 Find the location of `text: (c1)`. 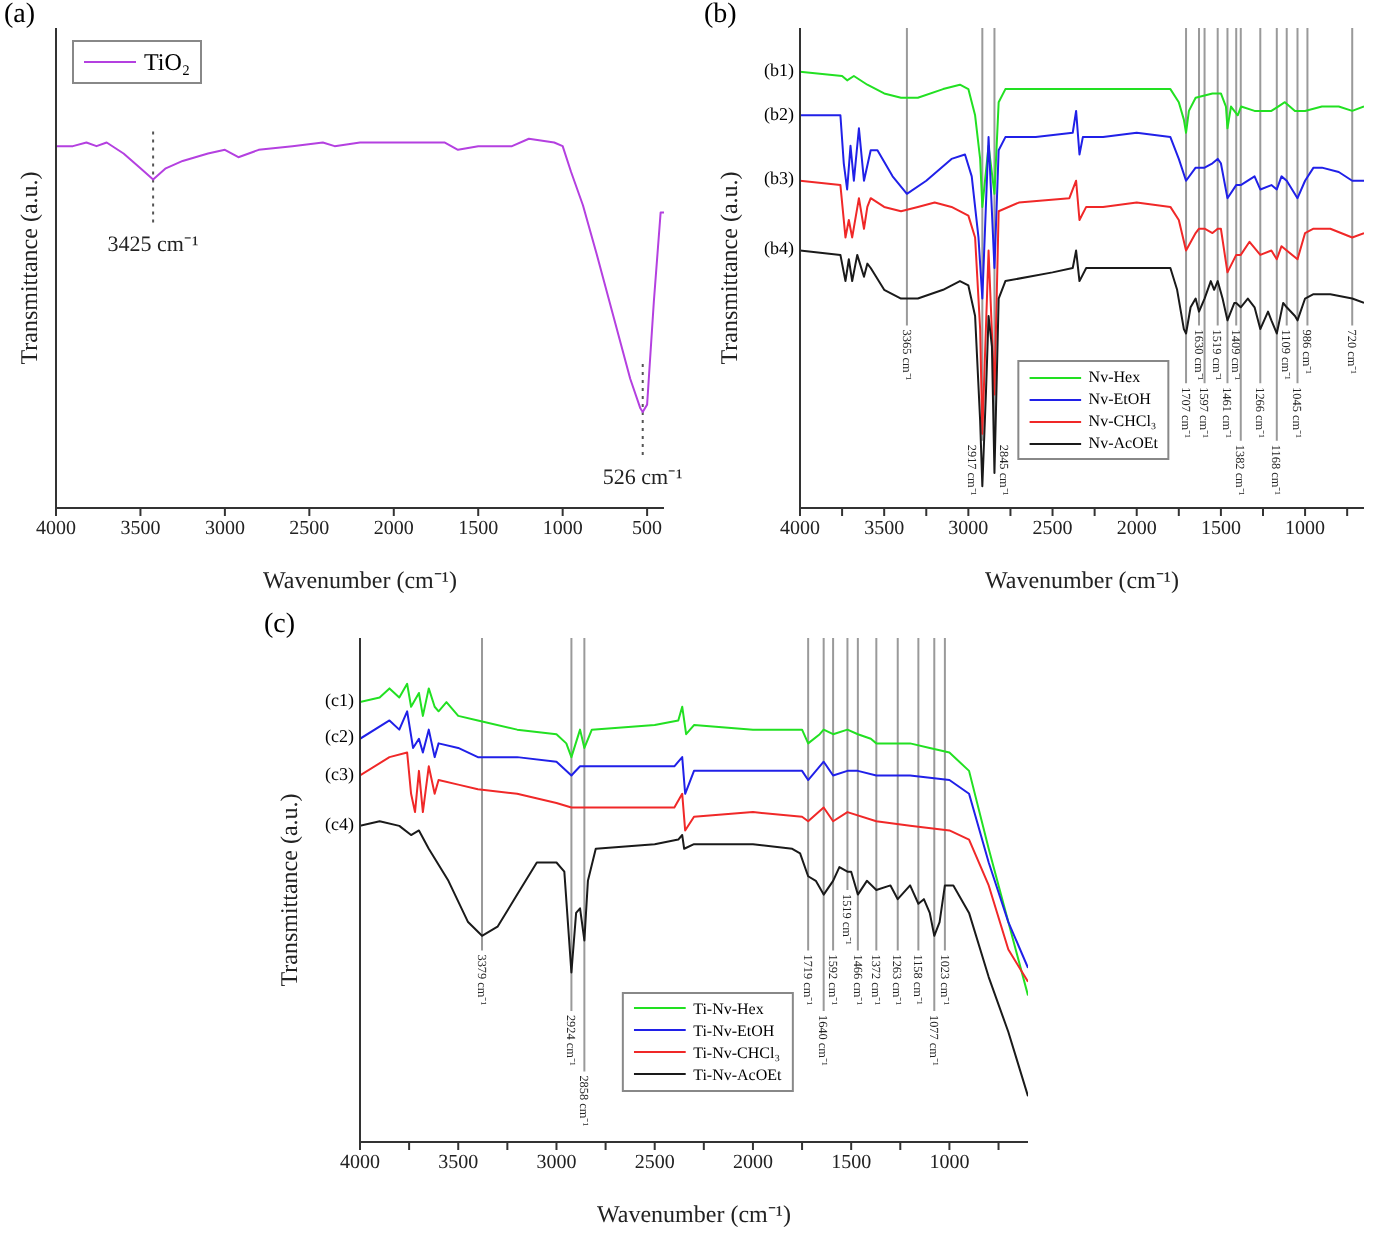

text: (c1) is located at coordinates (339, 701).